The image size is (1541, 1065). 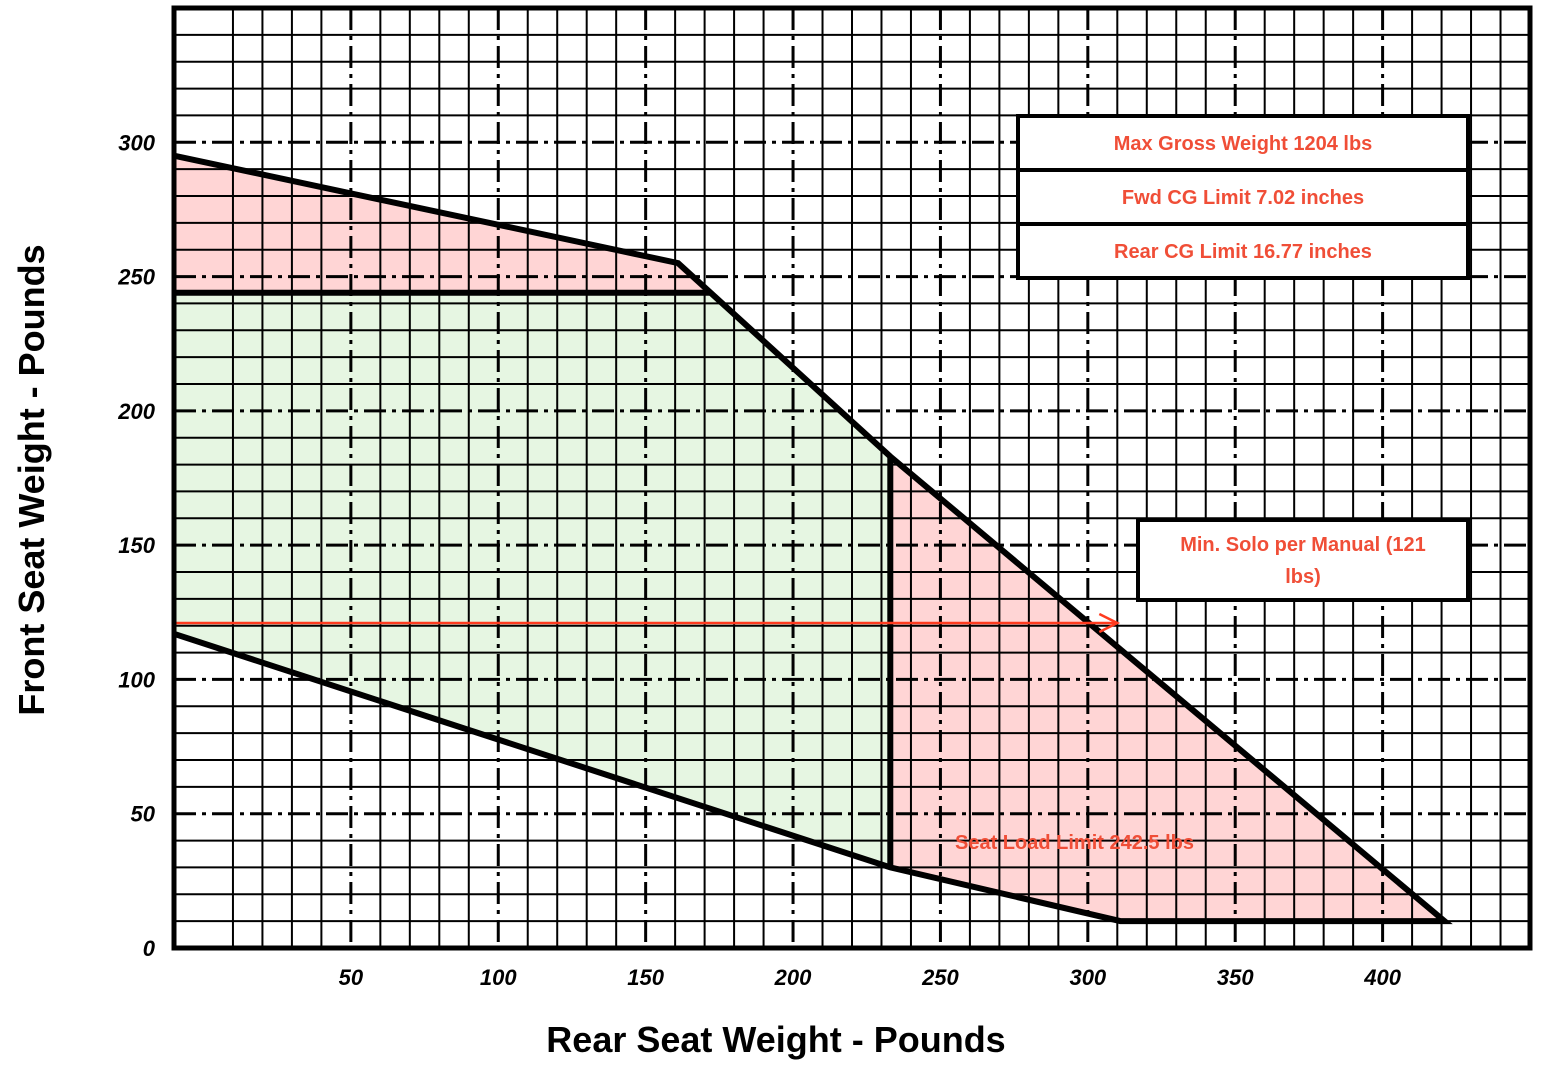 What do you see at coordinates (1087, 977) in the screenshot?
I see `x-tick-label: 300` at bounding box center [1087, 977].